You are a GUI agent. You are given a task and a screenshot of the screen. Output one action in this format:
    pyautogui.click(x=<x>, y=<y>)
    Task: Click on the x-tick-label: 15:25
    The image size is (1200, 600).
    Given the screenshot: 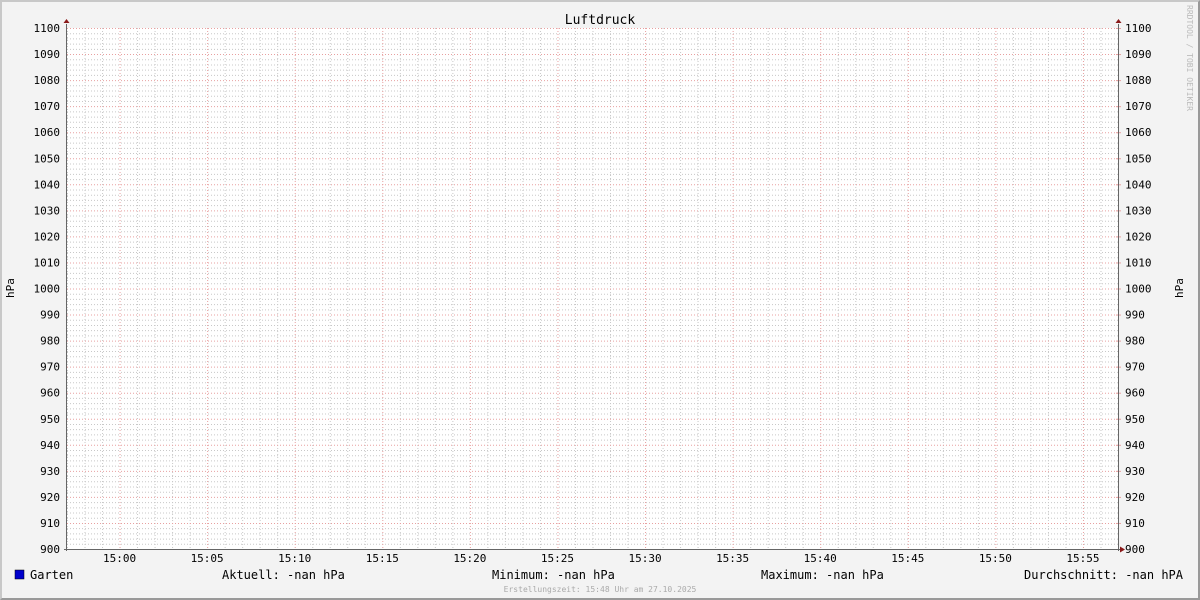 What is the action you would take?
    pyautogui.click(x=557, y=558)
    